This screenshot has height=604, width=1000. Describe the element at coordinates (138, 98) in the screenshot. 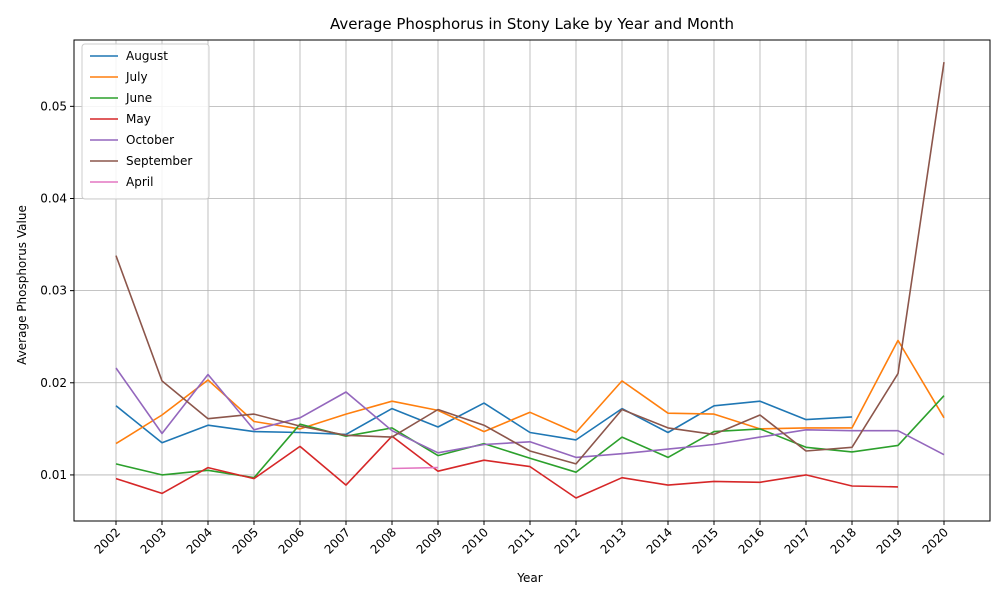

I see `legend-label-june: June` at that location.